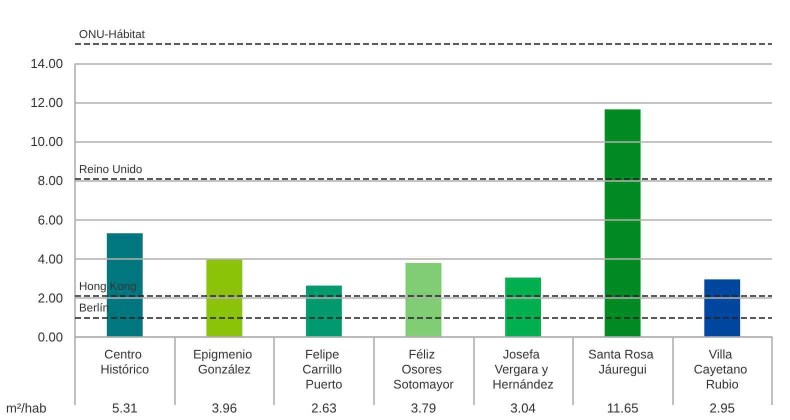 The image size is (790, 420). Describe the element at coordinates (225, 408) in the screenshot. I see `data-label: 3.96` at that location.